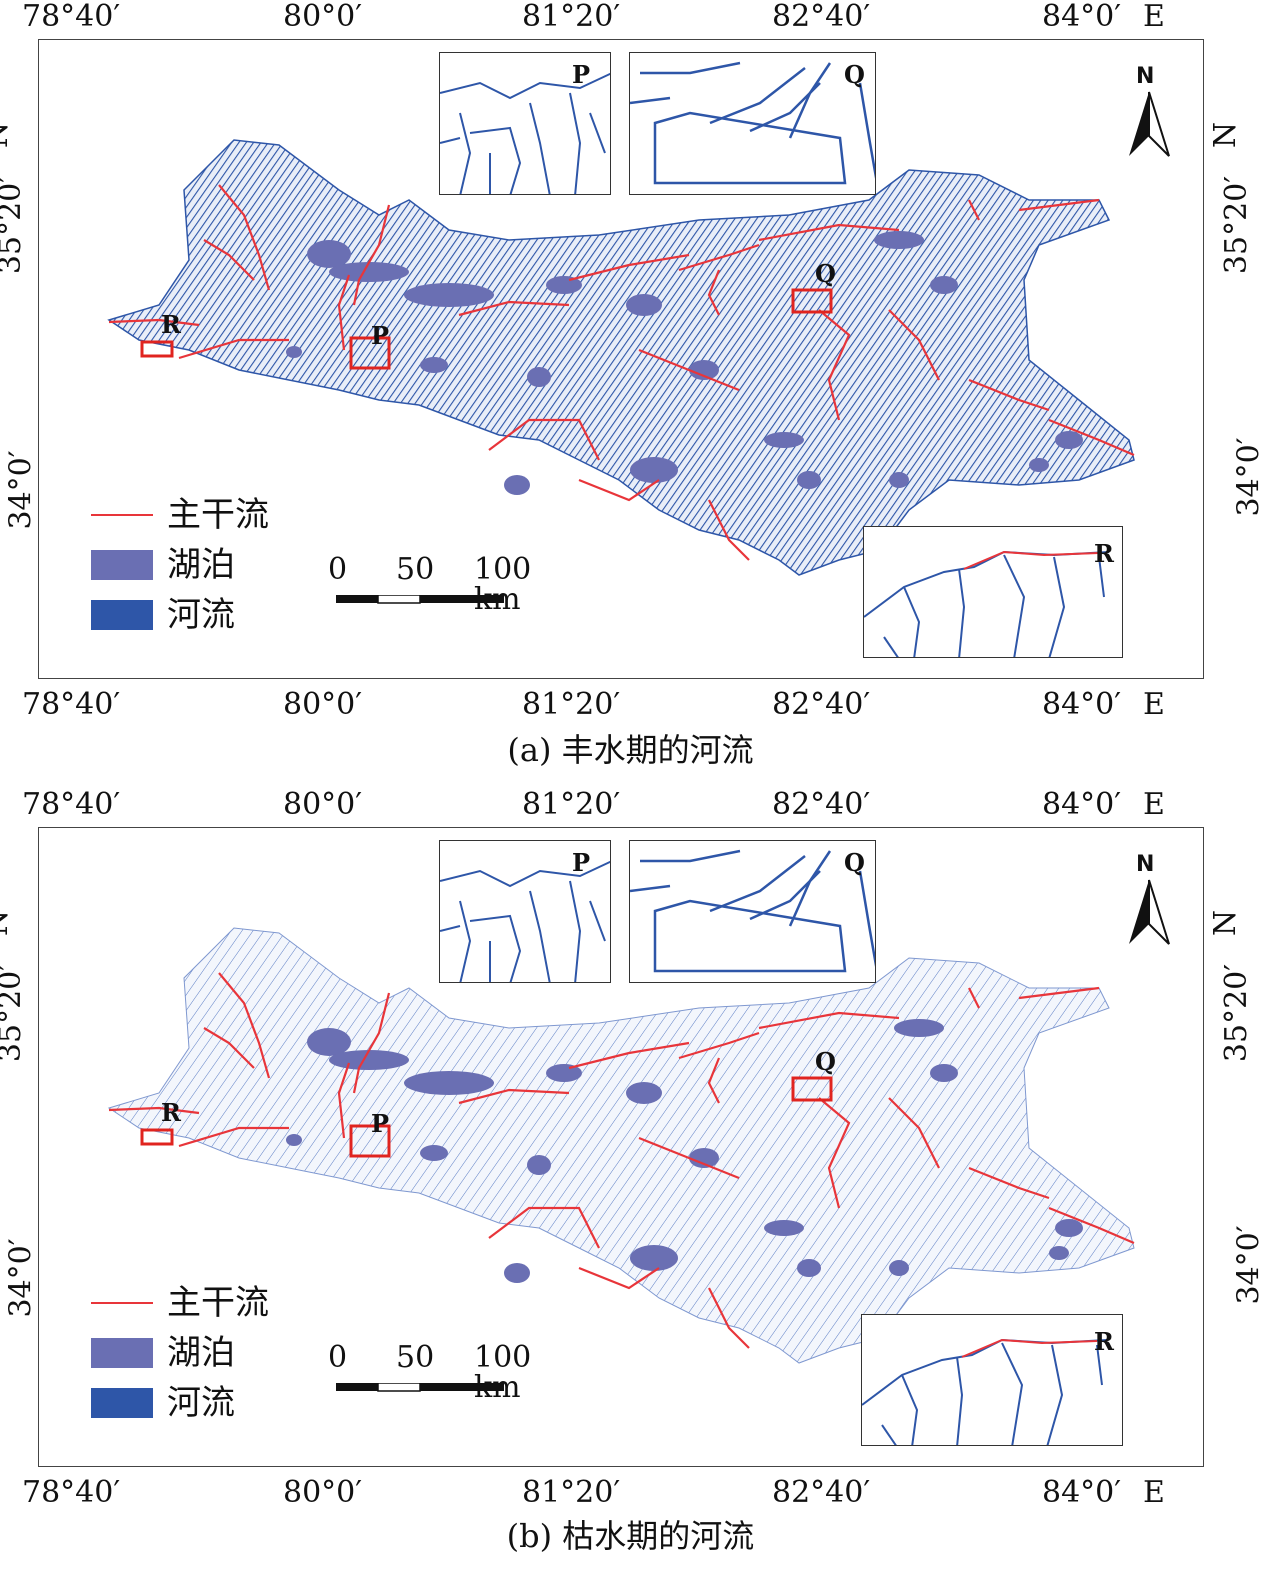 The height and width of the screenshot is (1588, 1261). I want to click on legend-label: 湖泊, so click(201, 565).